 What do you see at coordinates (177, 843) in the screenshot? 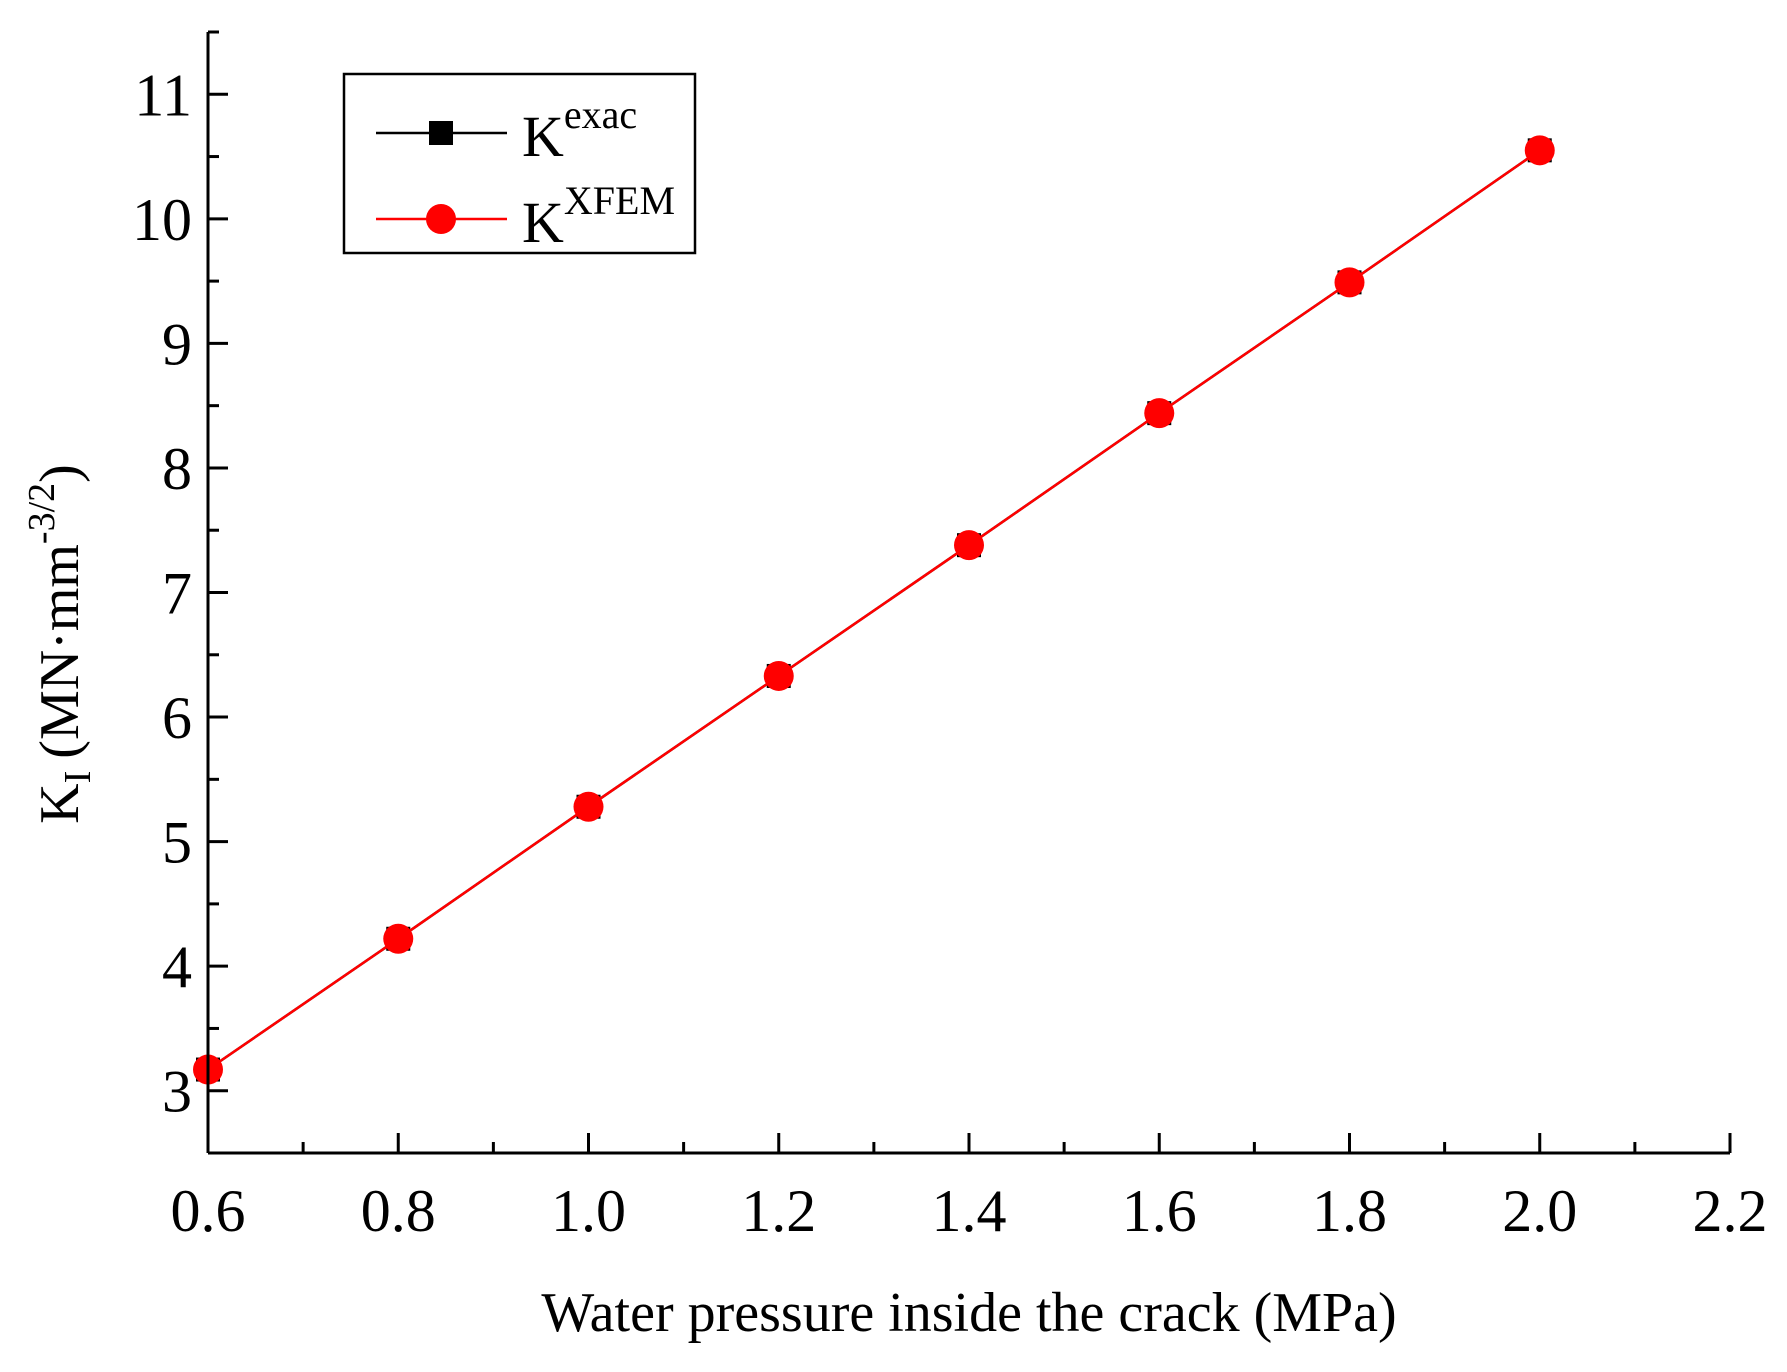
I see `y-tick-label: 5` at bounding box center [177, 843].